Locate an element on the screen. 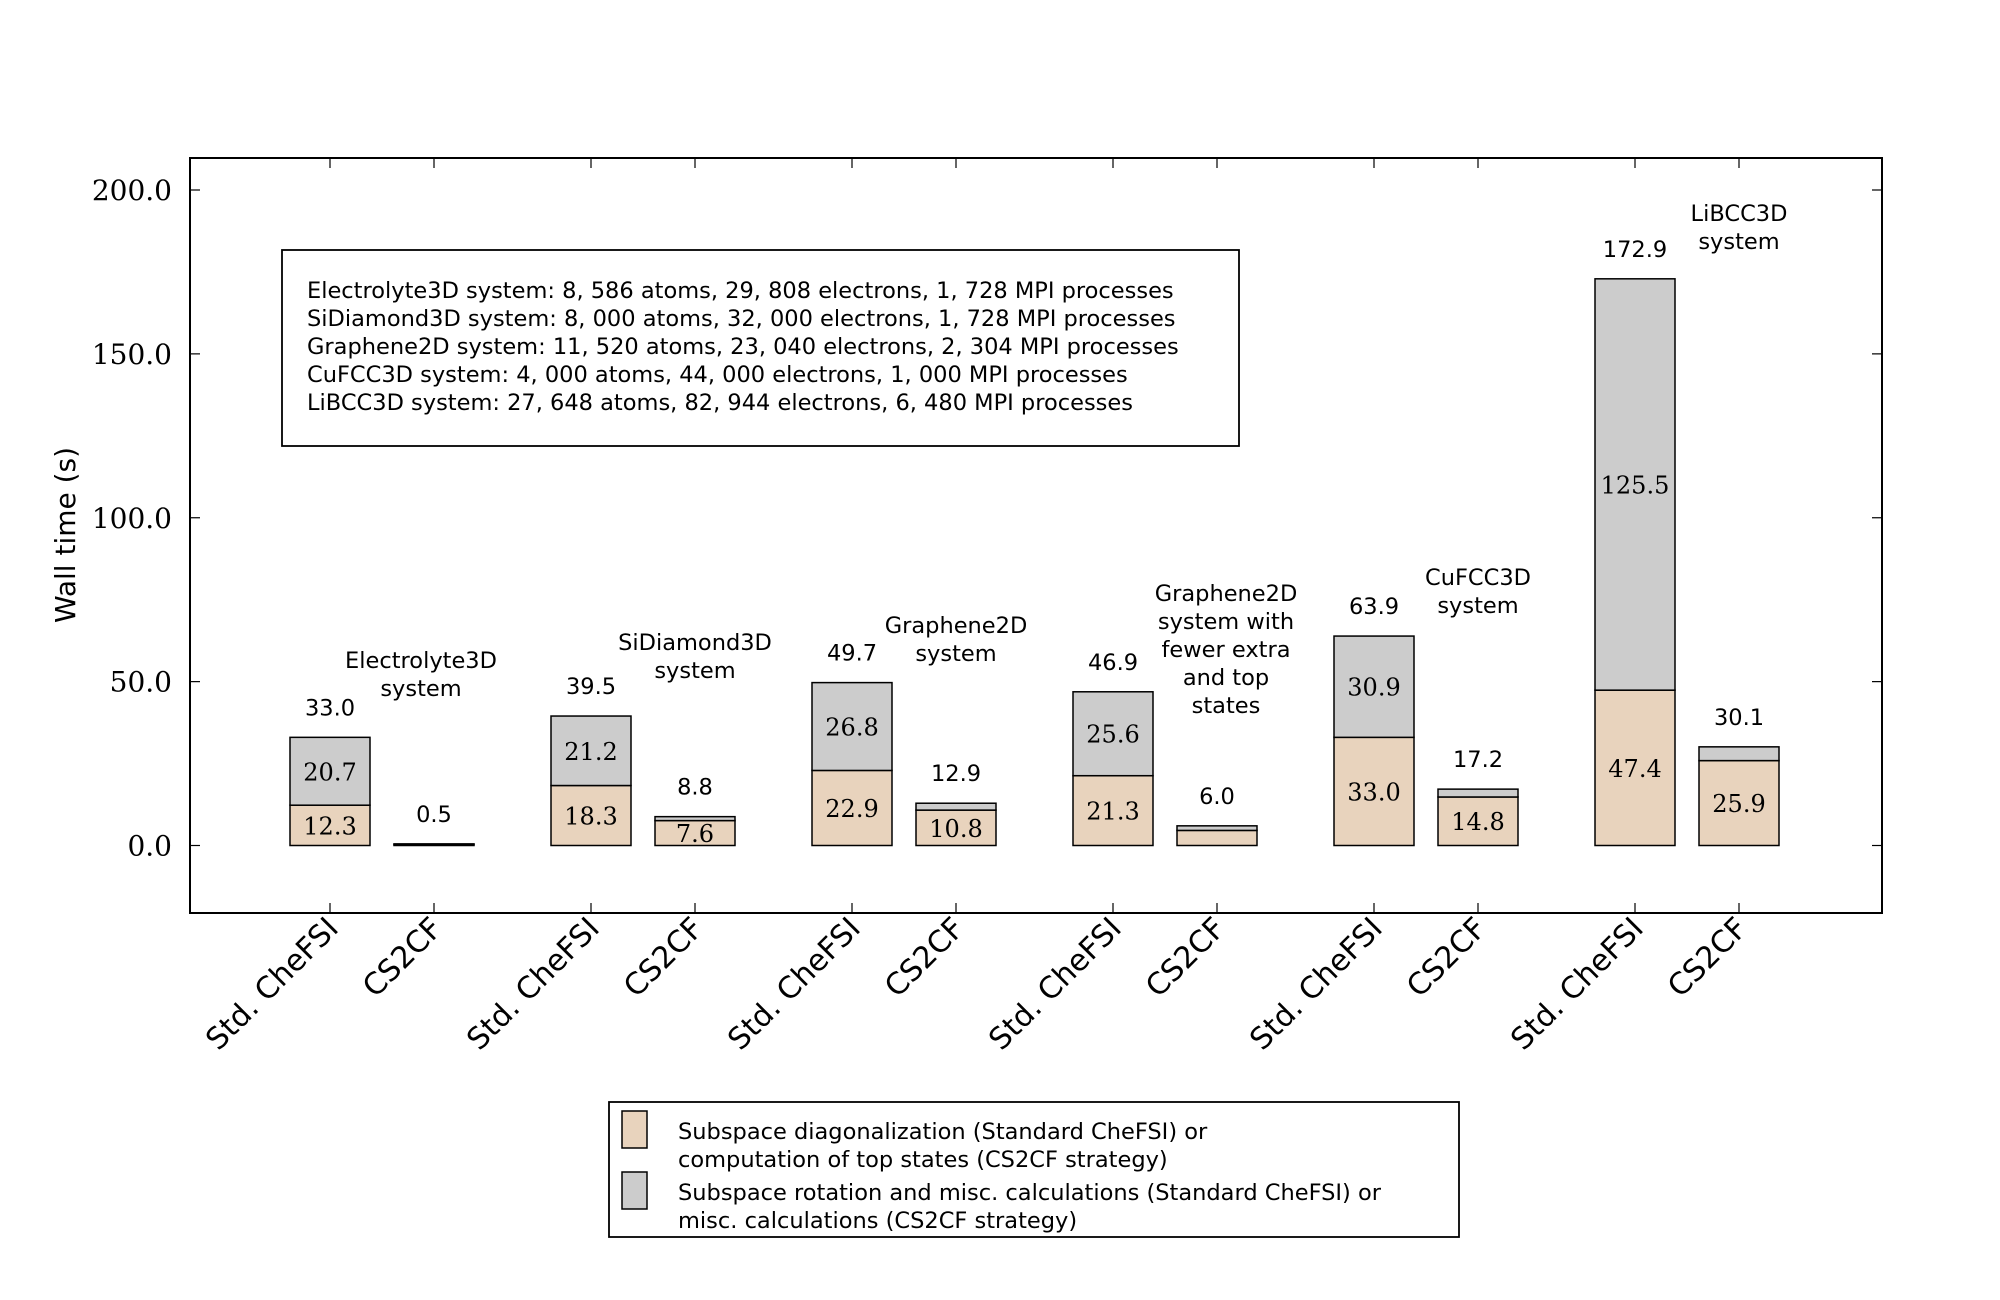  segment-value-label: 125.5 is located at coordinates (1635, 485).